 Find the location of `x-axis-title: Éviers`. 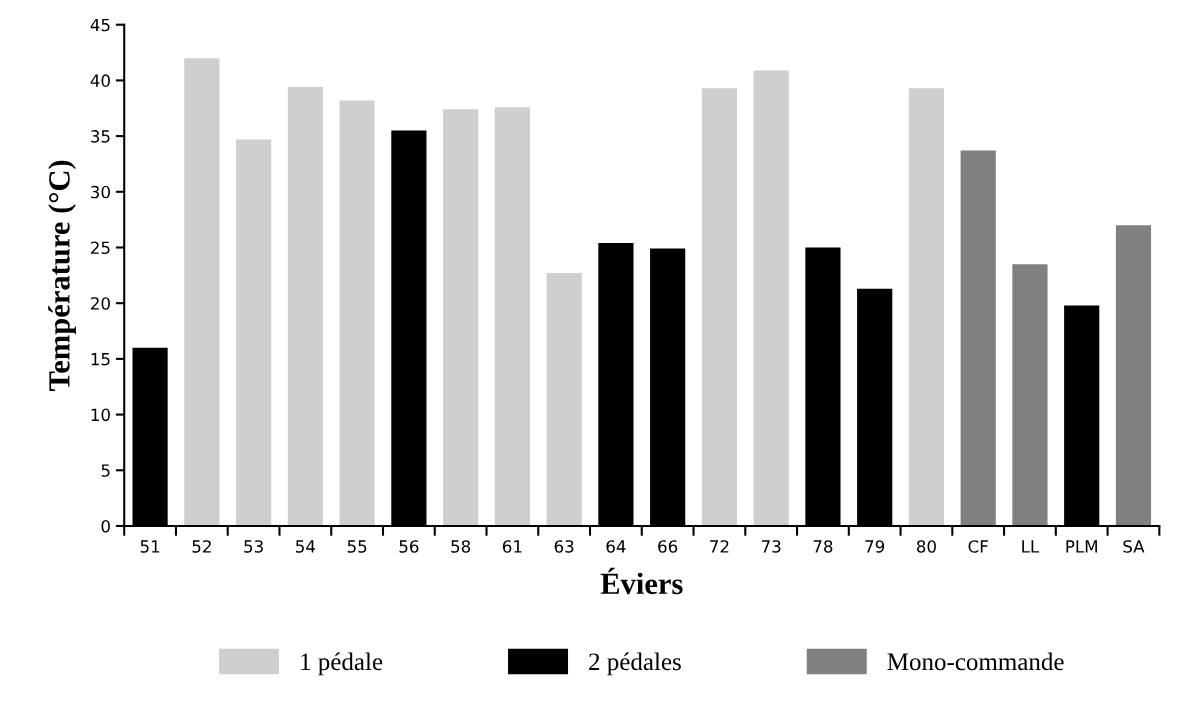

x-axis-title: Éviers is located at coordinates (641, 581).